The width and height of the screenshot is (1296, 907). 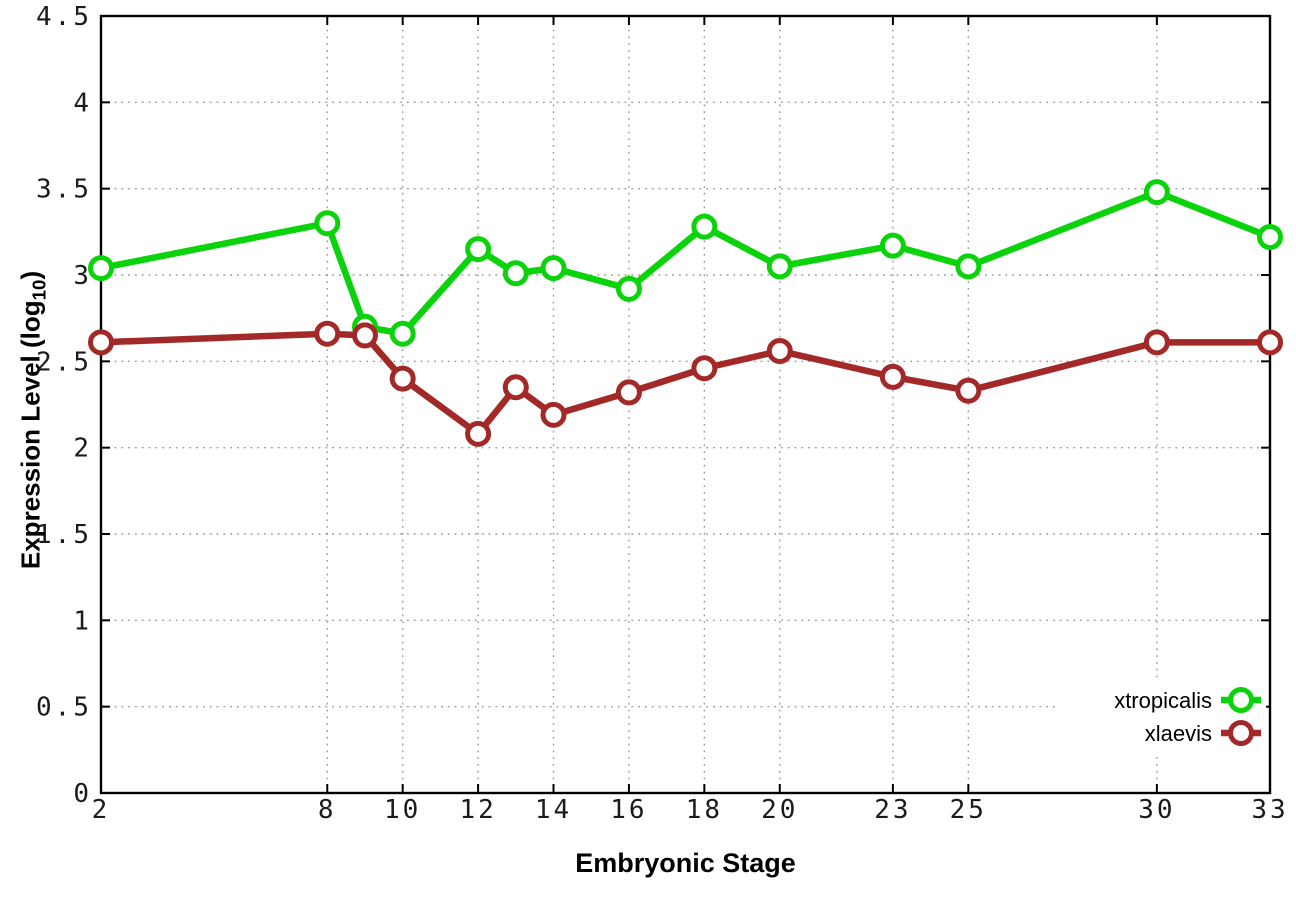 I want to click on x-tick-label: 20, so click(x=779, y=810).